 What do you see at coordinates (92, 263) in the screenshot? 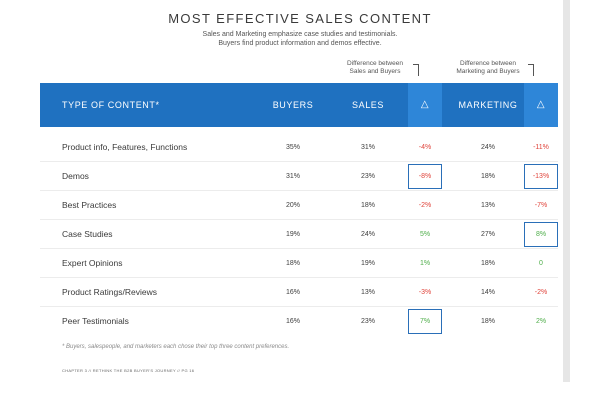
I see `cell-type: Expert Opinions` at bounding box center [92, 263].